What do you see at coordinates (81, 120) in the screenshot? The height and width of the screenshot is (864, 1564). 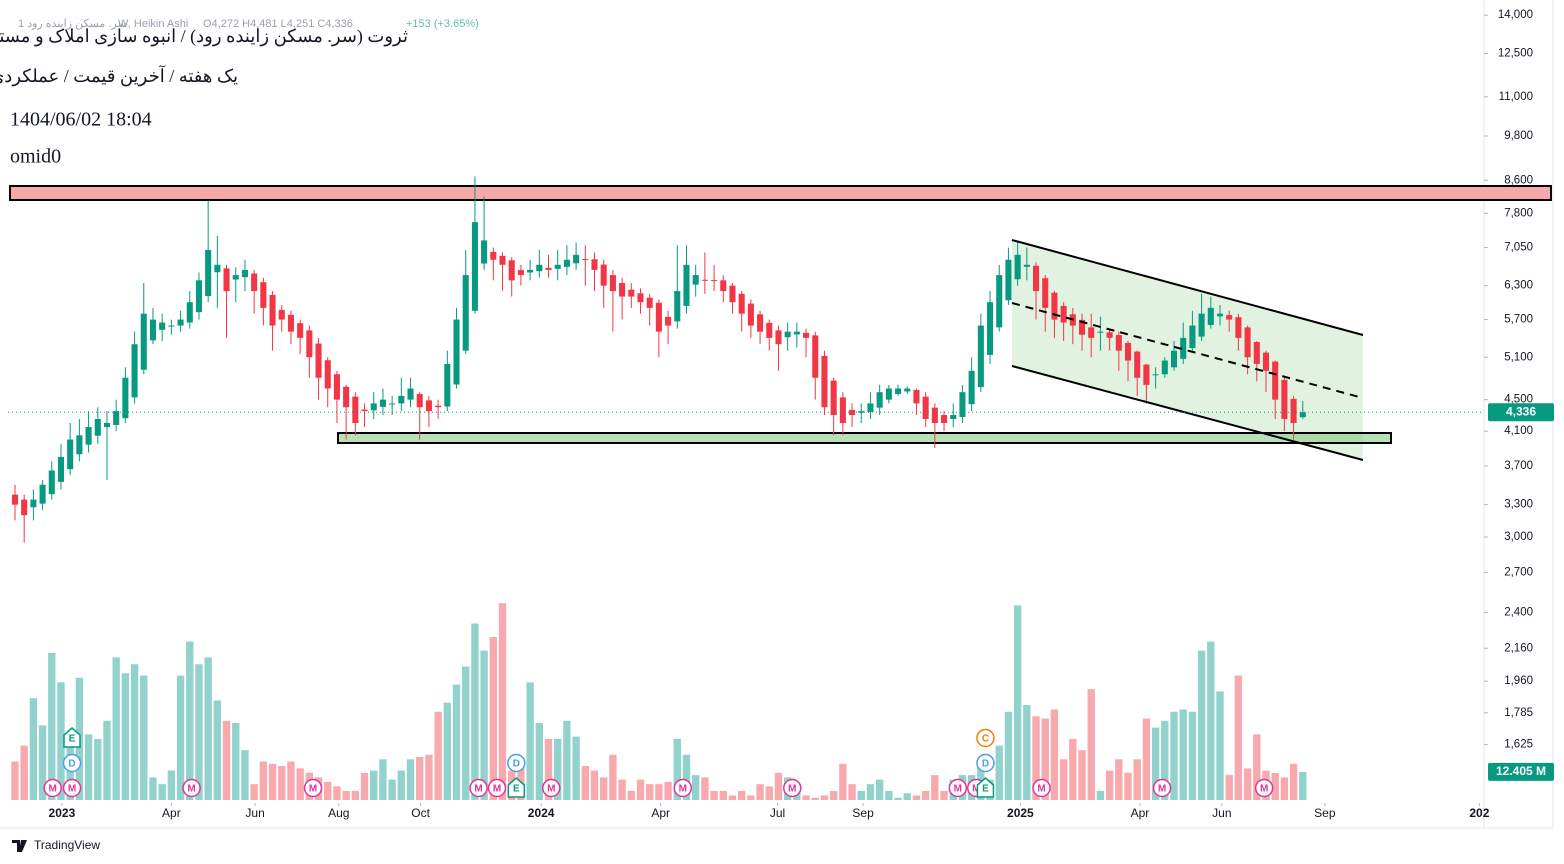 I see `date: 1404/06/02 18:04` at bounding box center [81, 120].